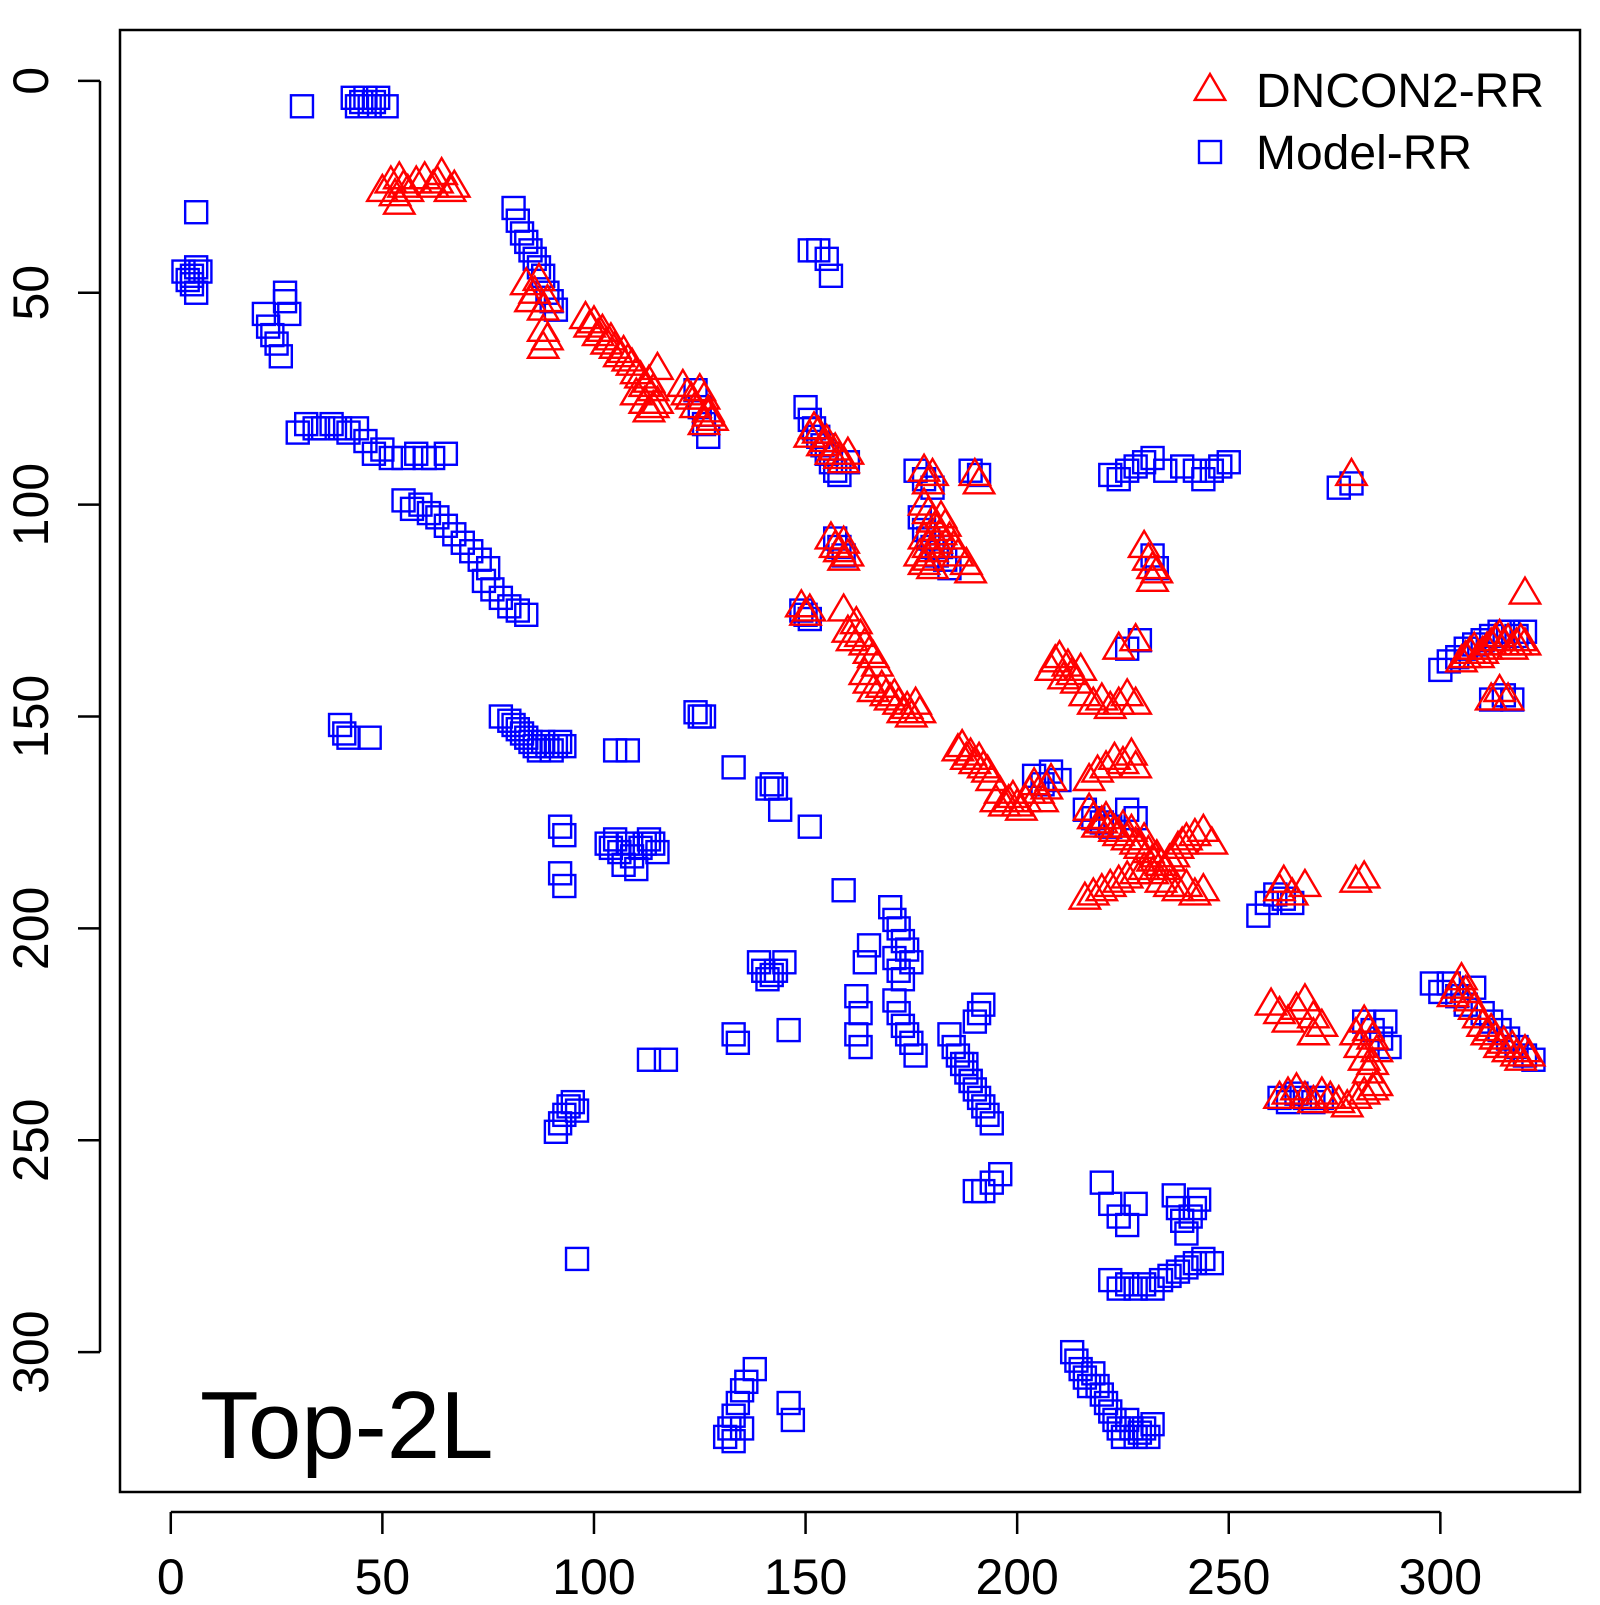  I want to click on x-tick-label: 150, so click(805, 1574).